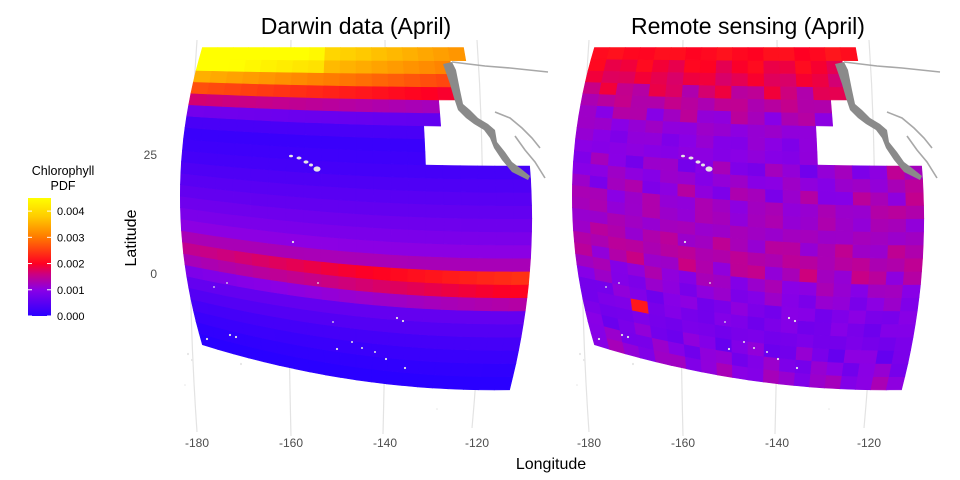  What do you see at coordinates (888, 120) in the screenshot?
I see `north-america-land-remote-sensing` at bounding box center [888, 120].